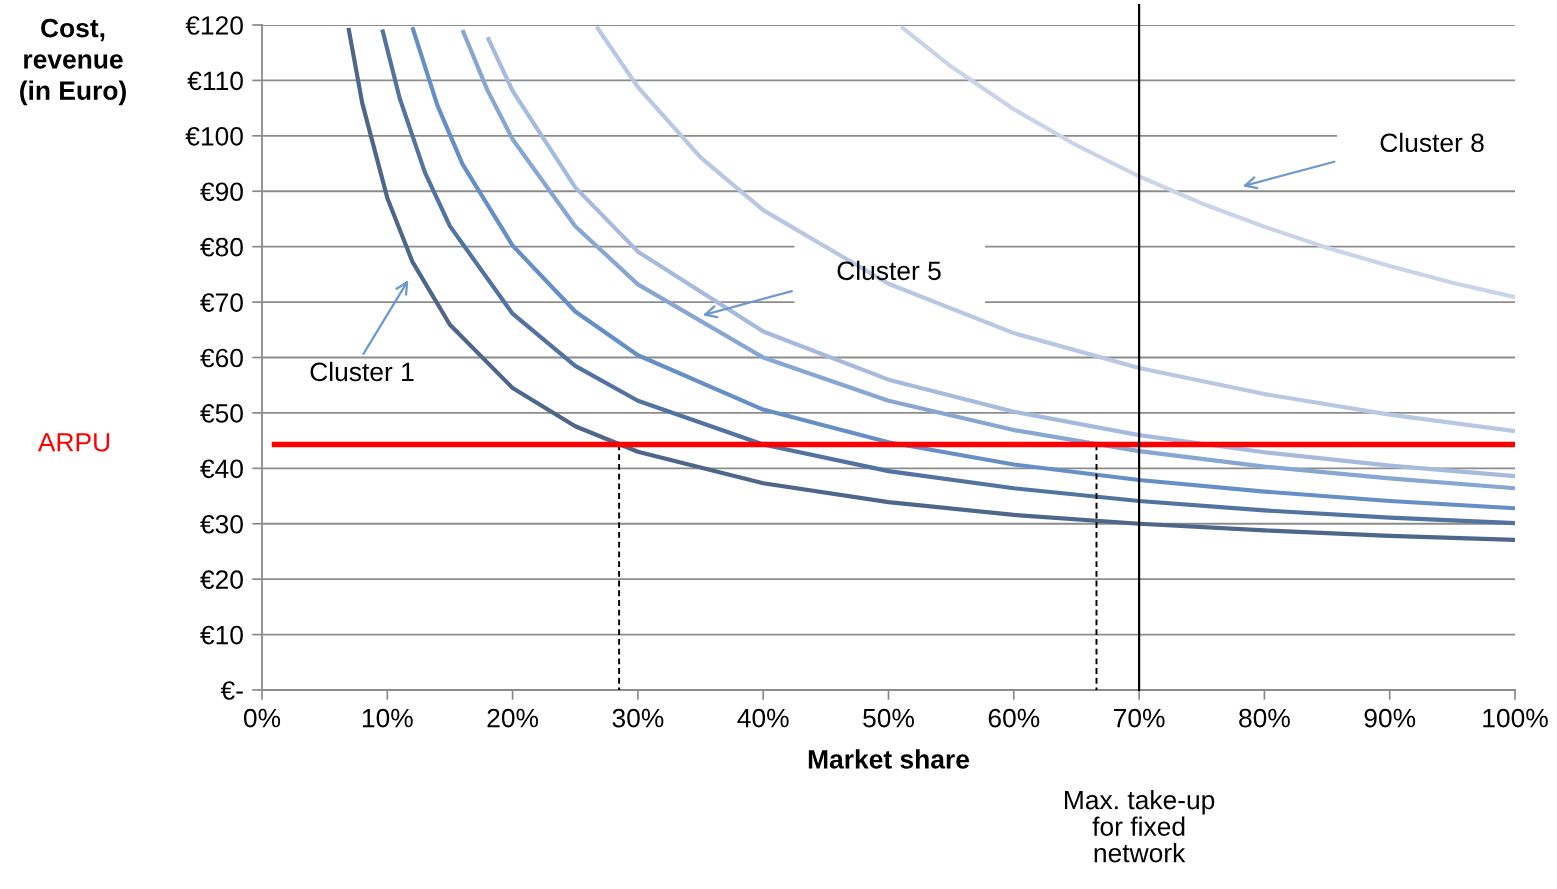  What do you see at coordinates (221, 579) in the screenshot?
I see `y-tick-label: €20` at bounding box center [221, 579].